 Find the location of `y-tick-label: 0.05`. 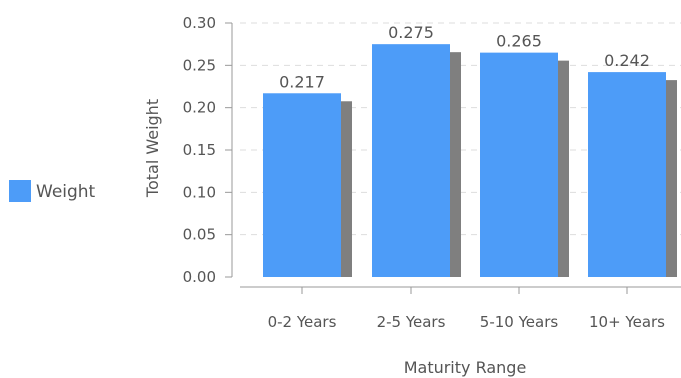

y-tick-label: 0.05 is located at coordinates (199, 235).